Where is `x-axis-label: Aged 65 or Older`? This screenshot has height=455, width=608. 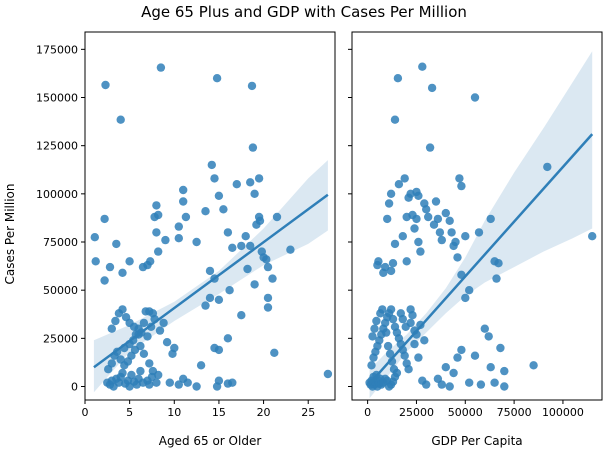 x-axis-label: Aged 65 or Older is located at coordinates (210, 441).